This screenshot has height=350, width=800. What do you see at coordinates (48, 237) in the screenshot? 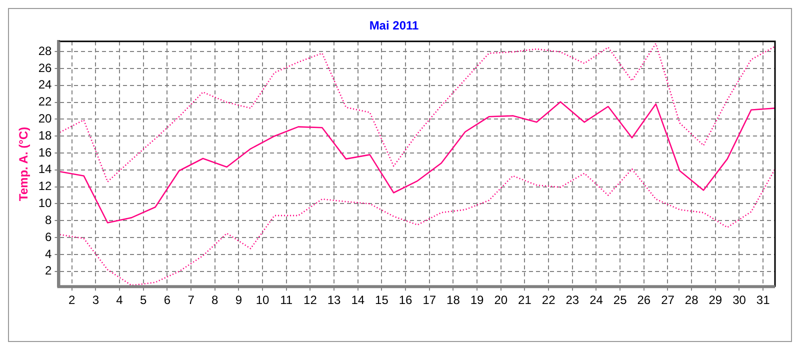
I see `y-tick-label: 6` at bounding box center [48, 237].